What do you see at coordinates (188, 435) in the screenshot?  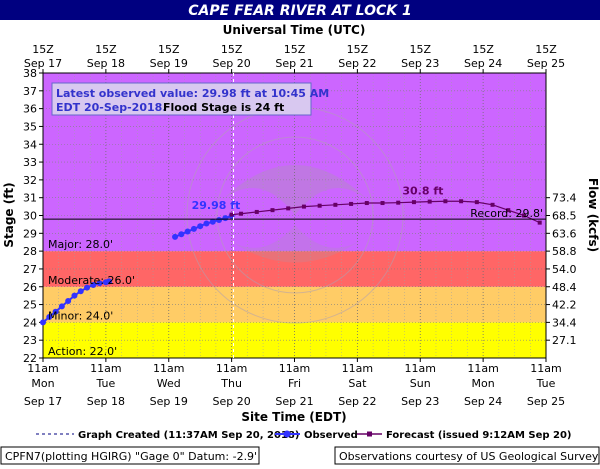 I see `legend-graph-created-label: Graph Created (11:37AM Sep 20, 2018)` at bounding box center [188, 435].